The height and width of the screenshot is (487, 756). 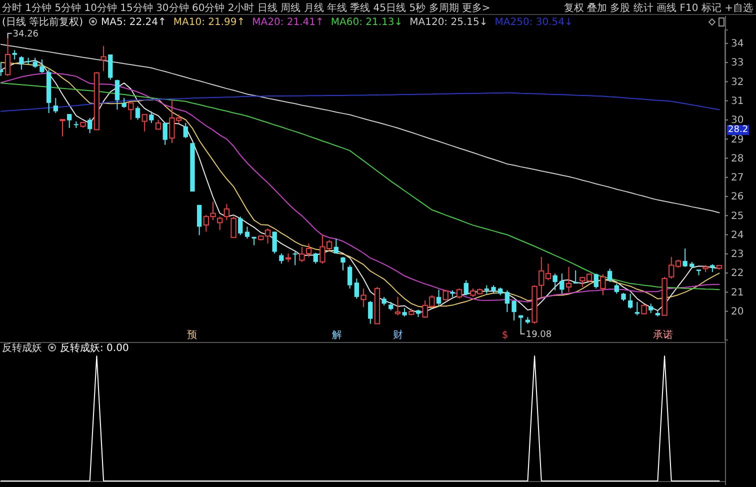 I want to click on y-tick-label: 30, so click(x=737, y=120).